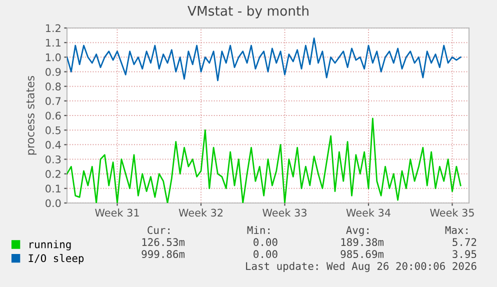 The height and width of the screenshot is (287, 497). What do you see at coordinates (53, 144) in the screenshot?
I see `y-tick-label: 0.4` at bounding box center [53, 144].